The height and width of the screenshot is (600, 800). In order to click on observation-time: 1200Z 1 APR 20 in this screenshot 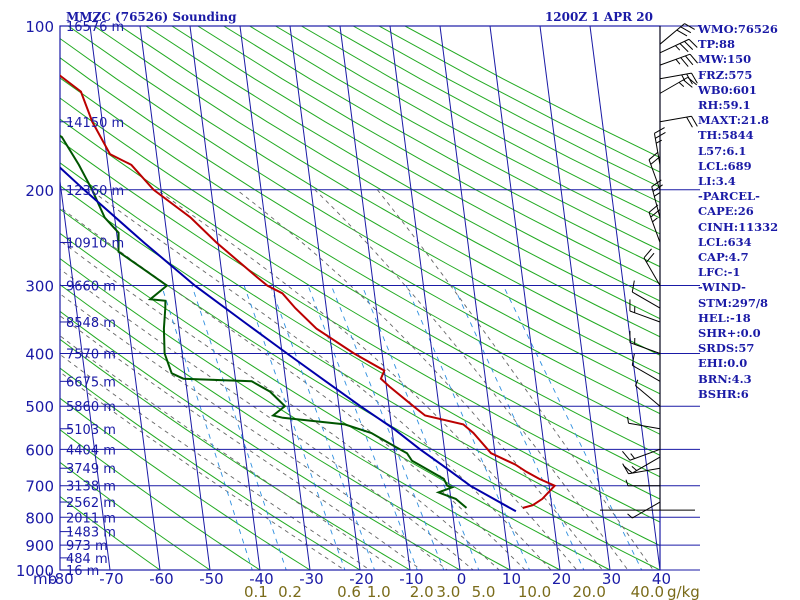, I will do `click(599, 17)`.